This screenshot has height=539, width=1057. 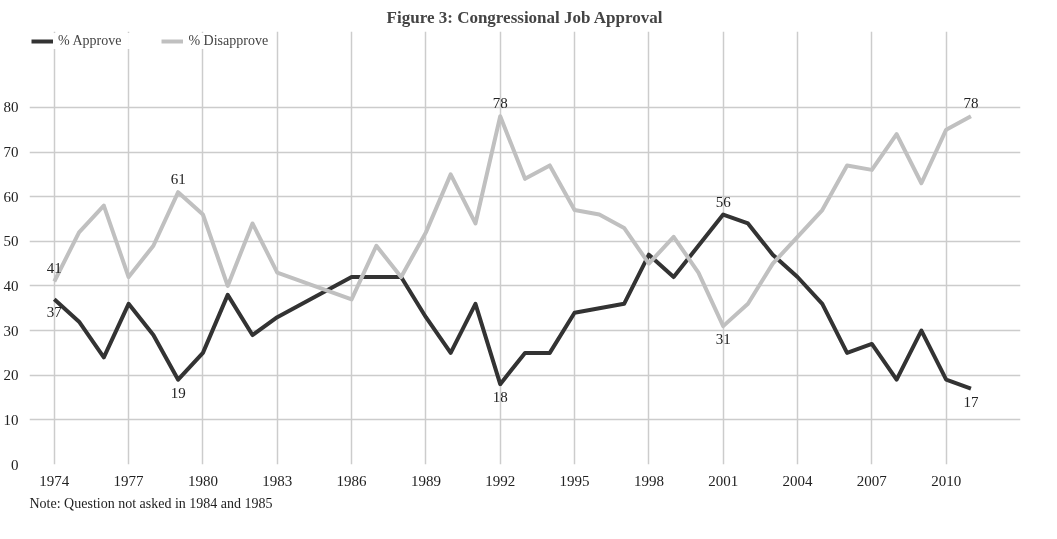 What do you see at coordinates (15, 464) in the screenshot?
I see `y-tick-label: 0` at bounding box center [15, 464].